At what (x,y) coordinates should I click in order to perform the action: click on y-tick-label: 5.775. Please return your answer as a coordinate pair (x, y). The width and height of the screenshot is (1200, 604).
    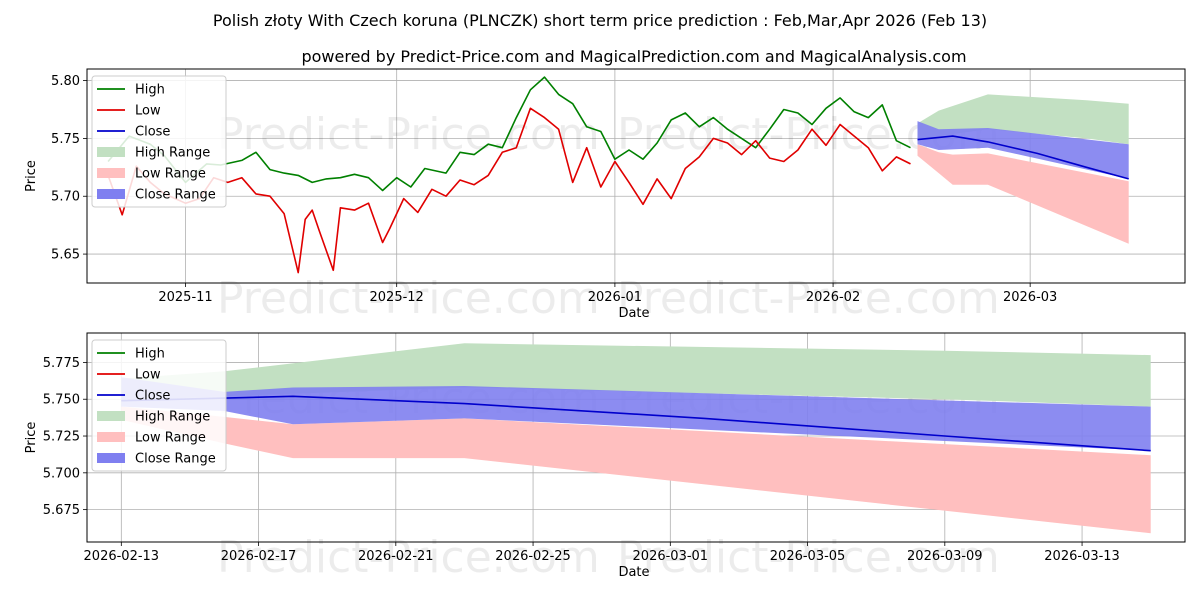
    Looking at the image, I should click on (61, 363).